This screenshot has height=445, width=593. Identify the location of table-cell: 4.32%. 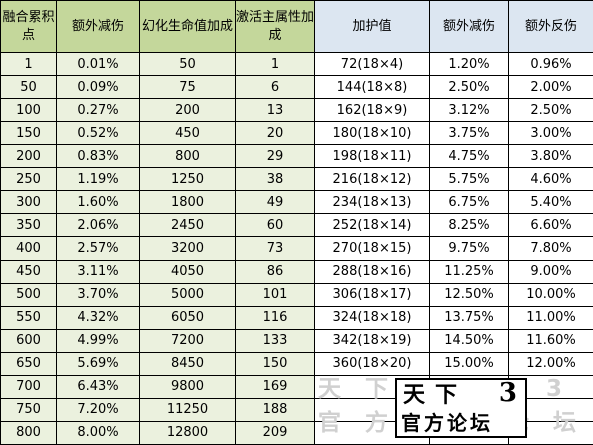
(98, 317).